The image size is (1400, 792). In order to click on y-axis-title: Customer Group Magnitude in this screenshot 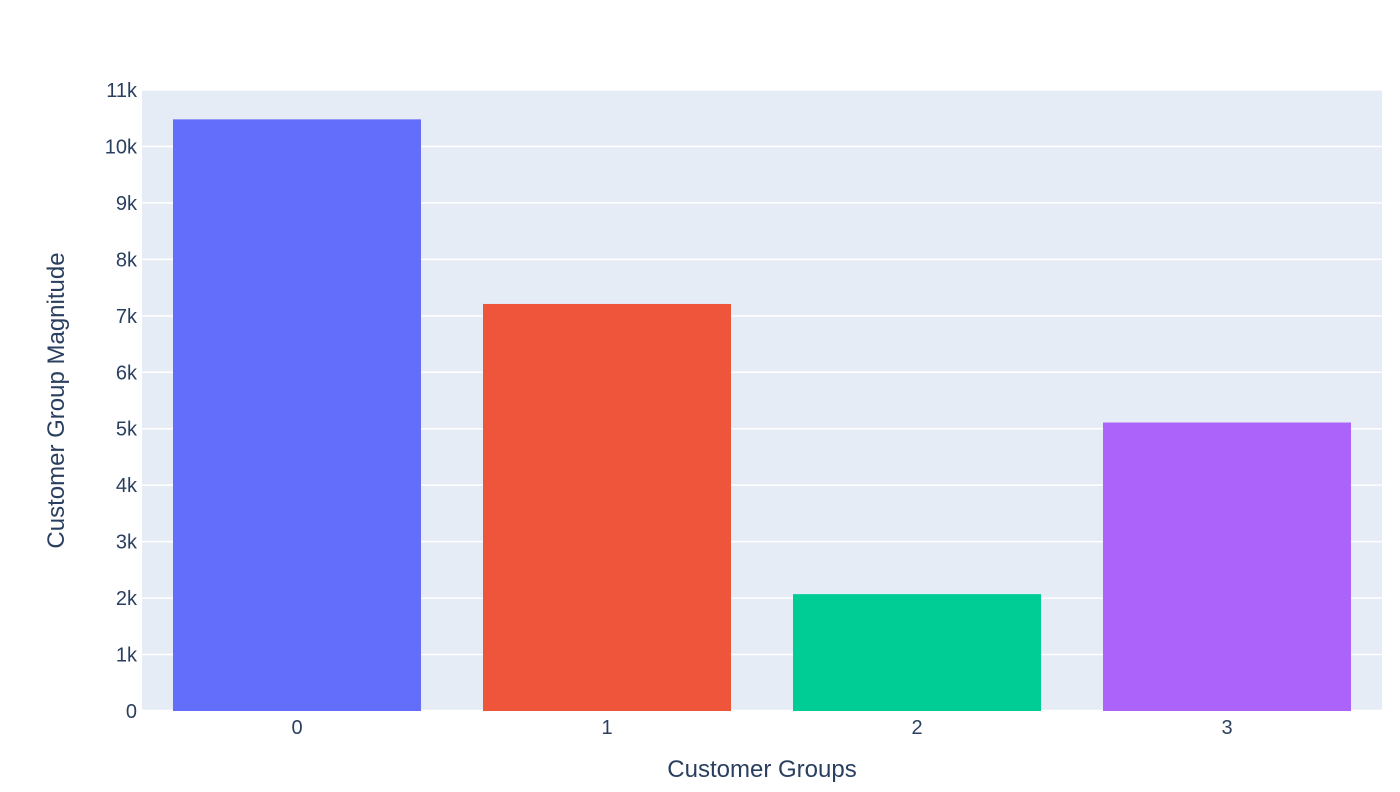, I will do `click(56, 400)`.